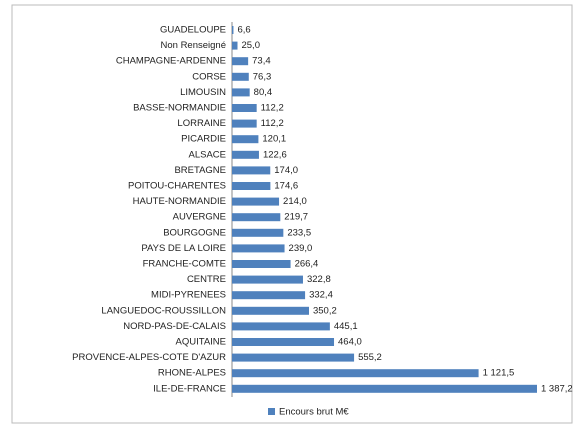  What do you see at coordinates (189, 388) in the screenshot?
I see `category-label: ILE-DE-FRANCE` at bounding box center [189, 388].